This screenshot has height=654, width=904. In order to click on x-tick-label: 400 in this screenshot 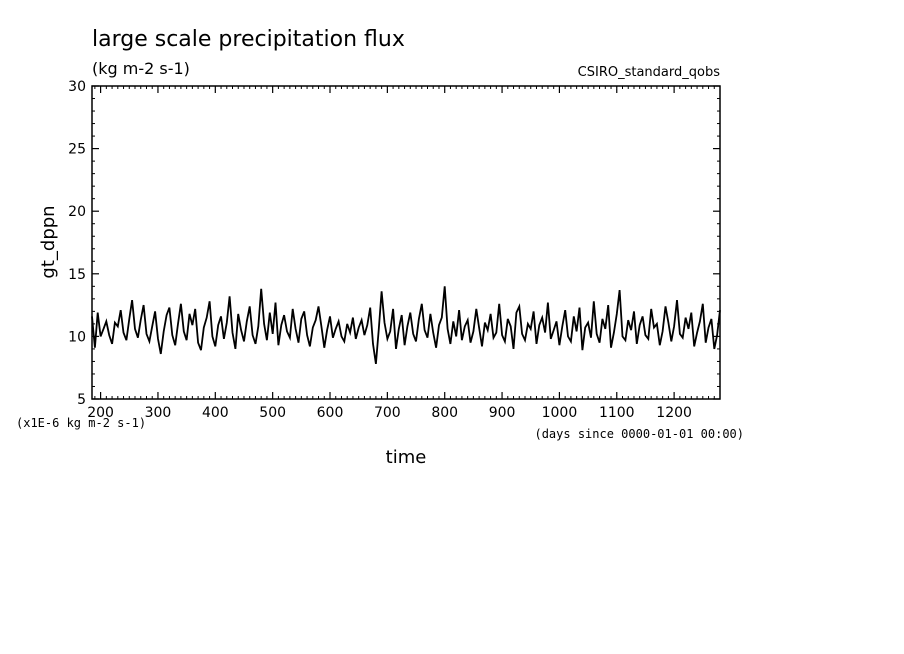, I will do `click(215, 413)`.